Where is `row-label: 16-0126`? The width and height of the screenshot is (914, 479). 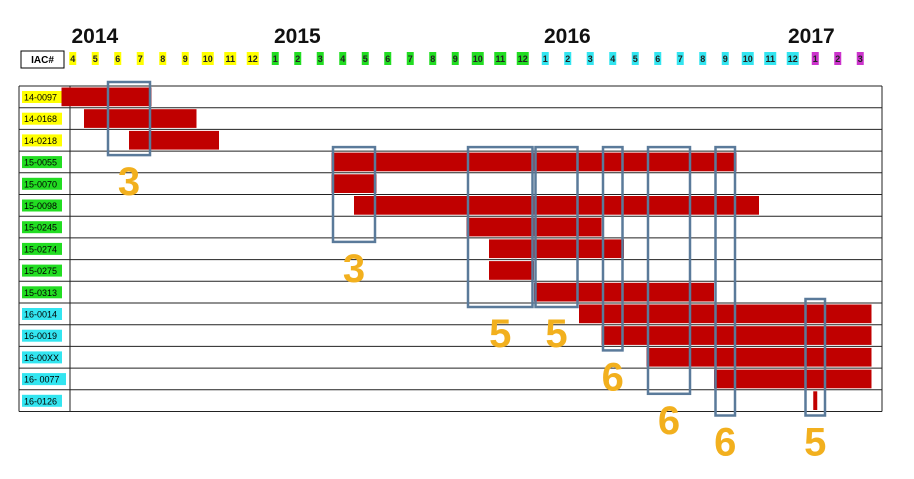 row-label: 16-0126 is located at coordinates (40, 401).